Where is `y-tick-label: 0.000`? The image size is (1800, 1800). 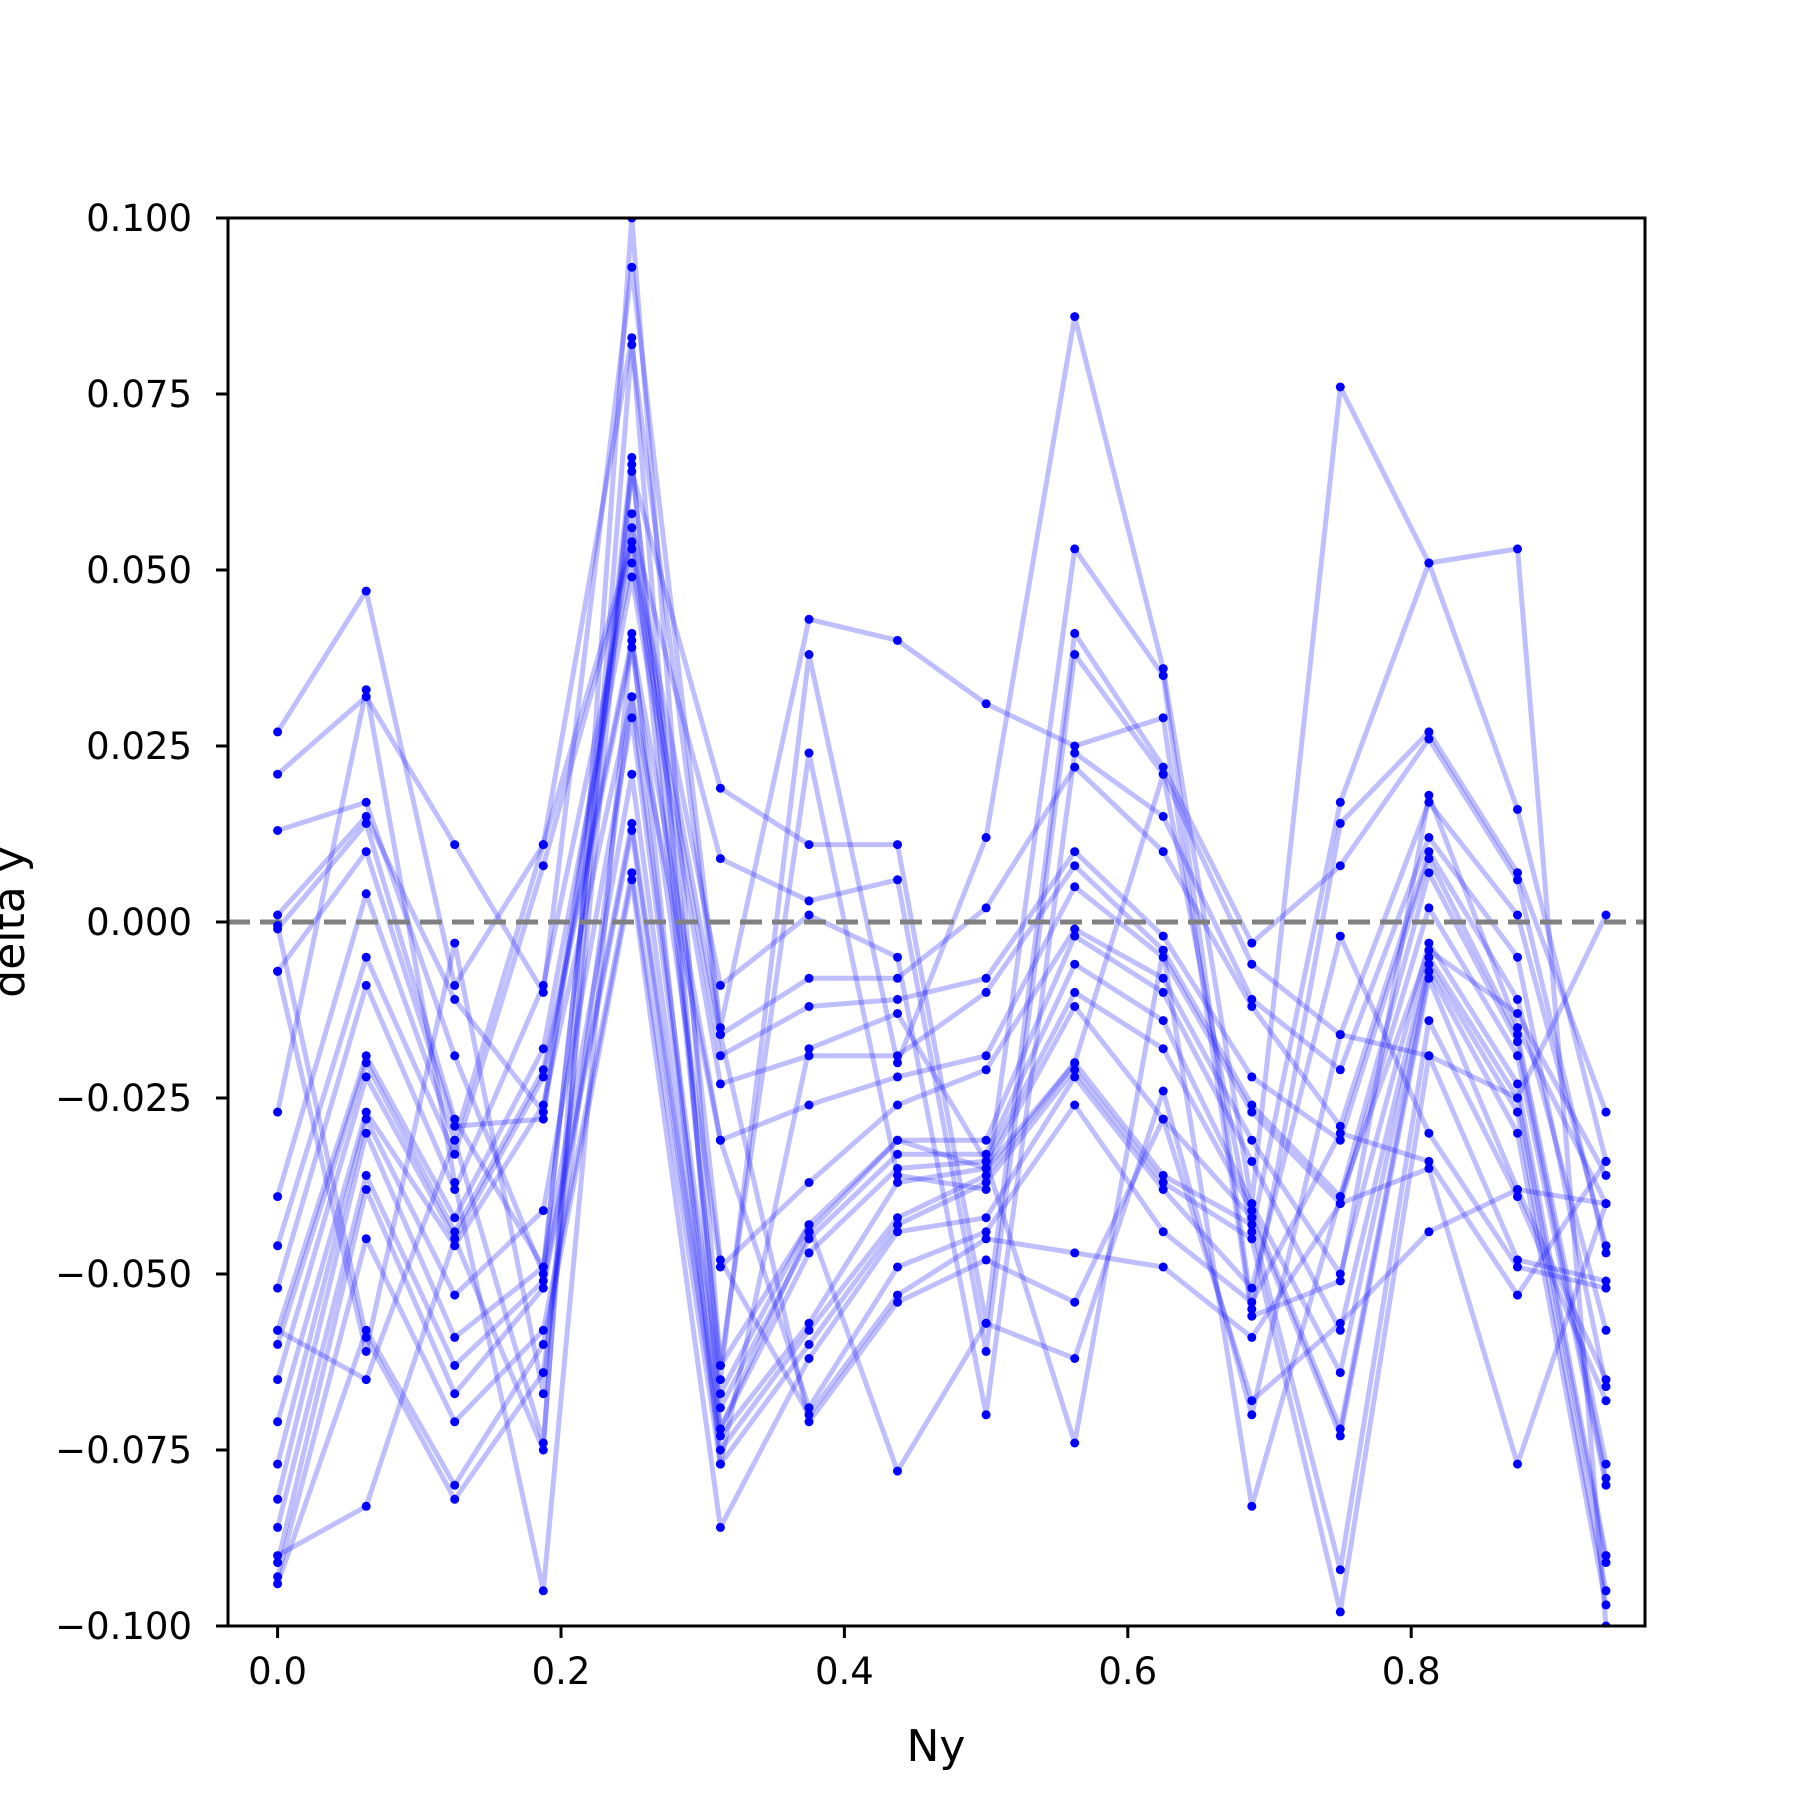 y-tick-label: 0.000 is located at coordinates (139, 922).